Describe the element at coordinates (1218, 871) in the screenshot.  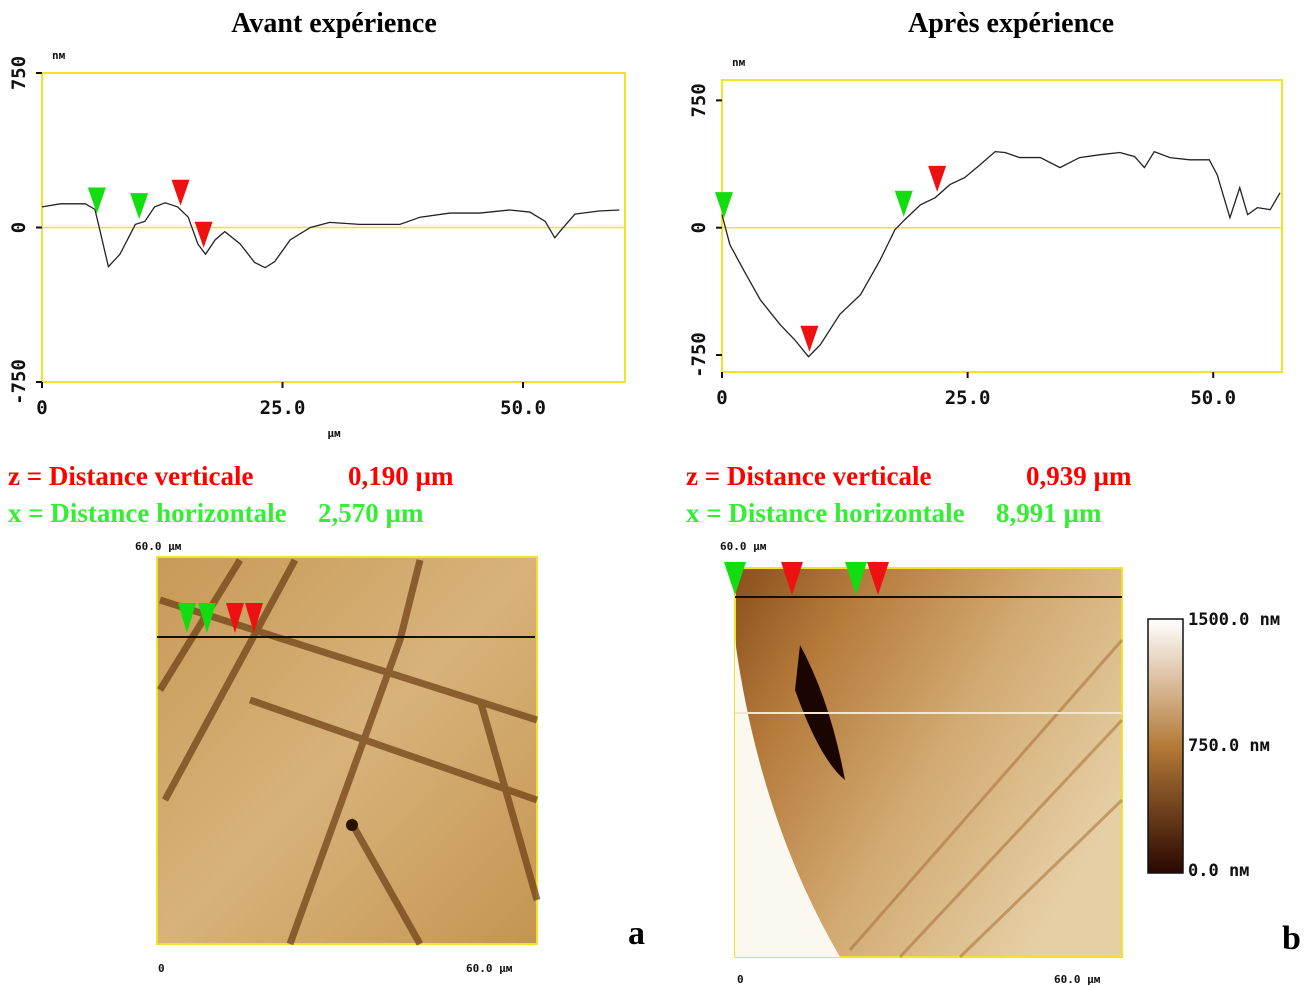
I see `colorbar-label: 0.0 nм` at that location.